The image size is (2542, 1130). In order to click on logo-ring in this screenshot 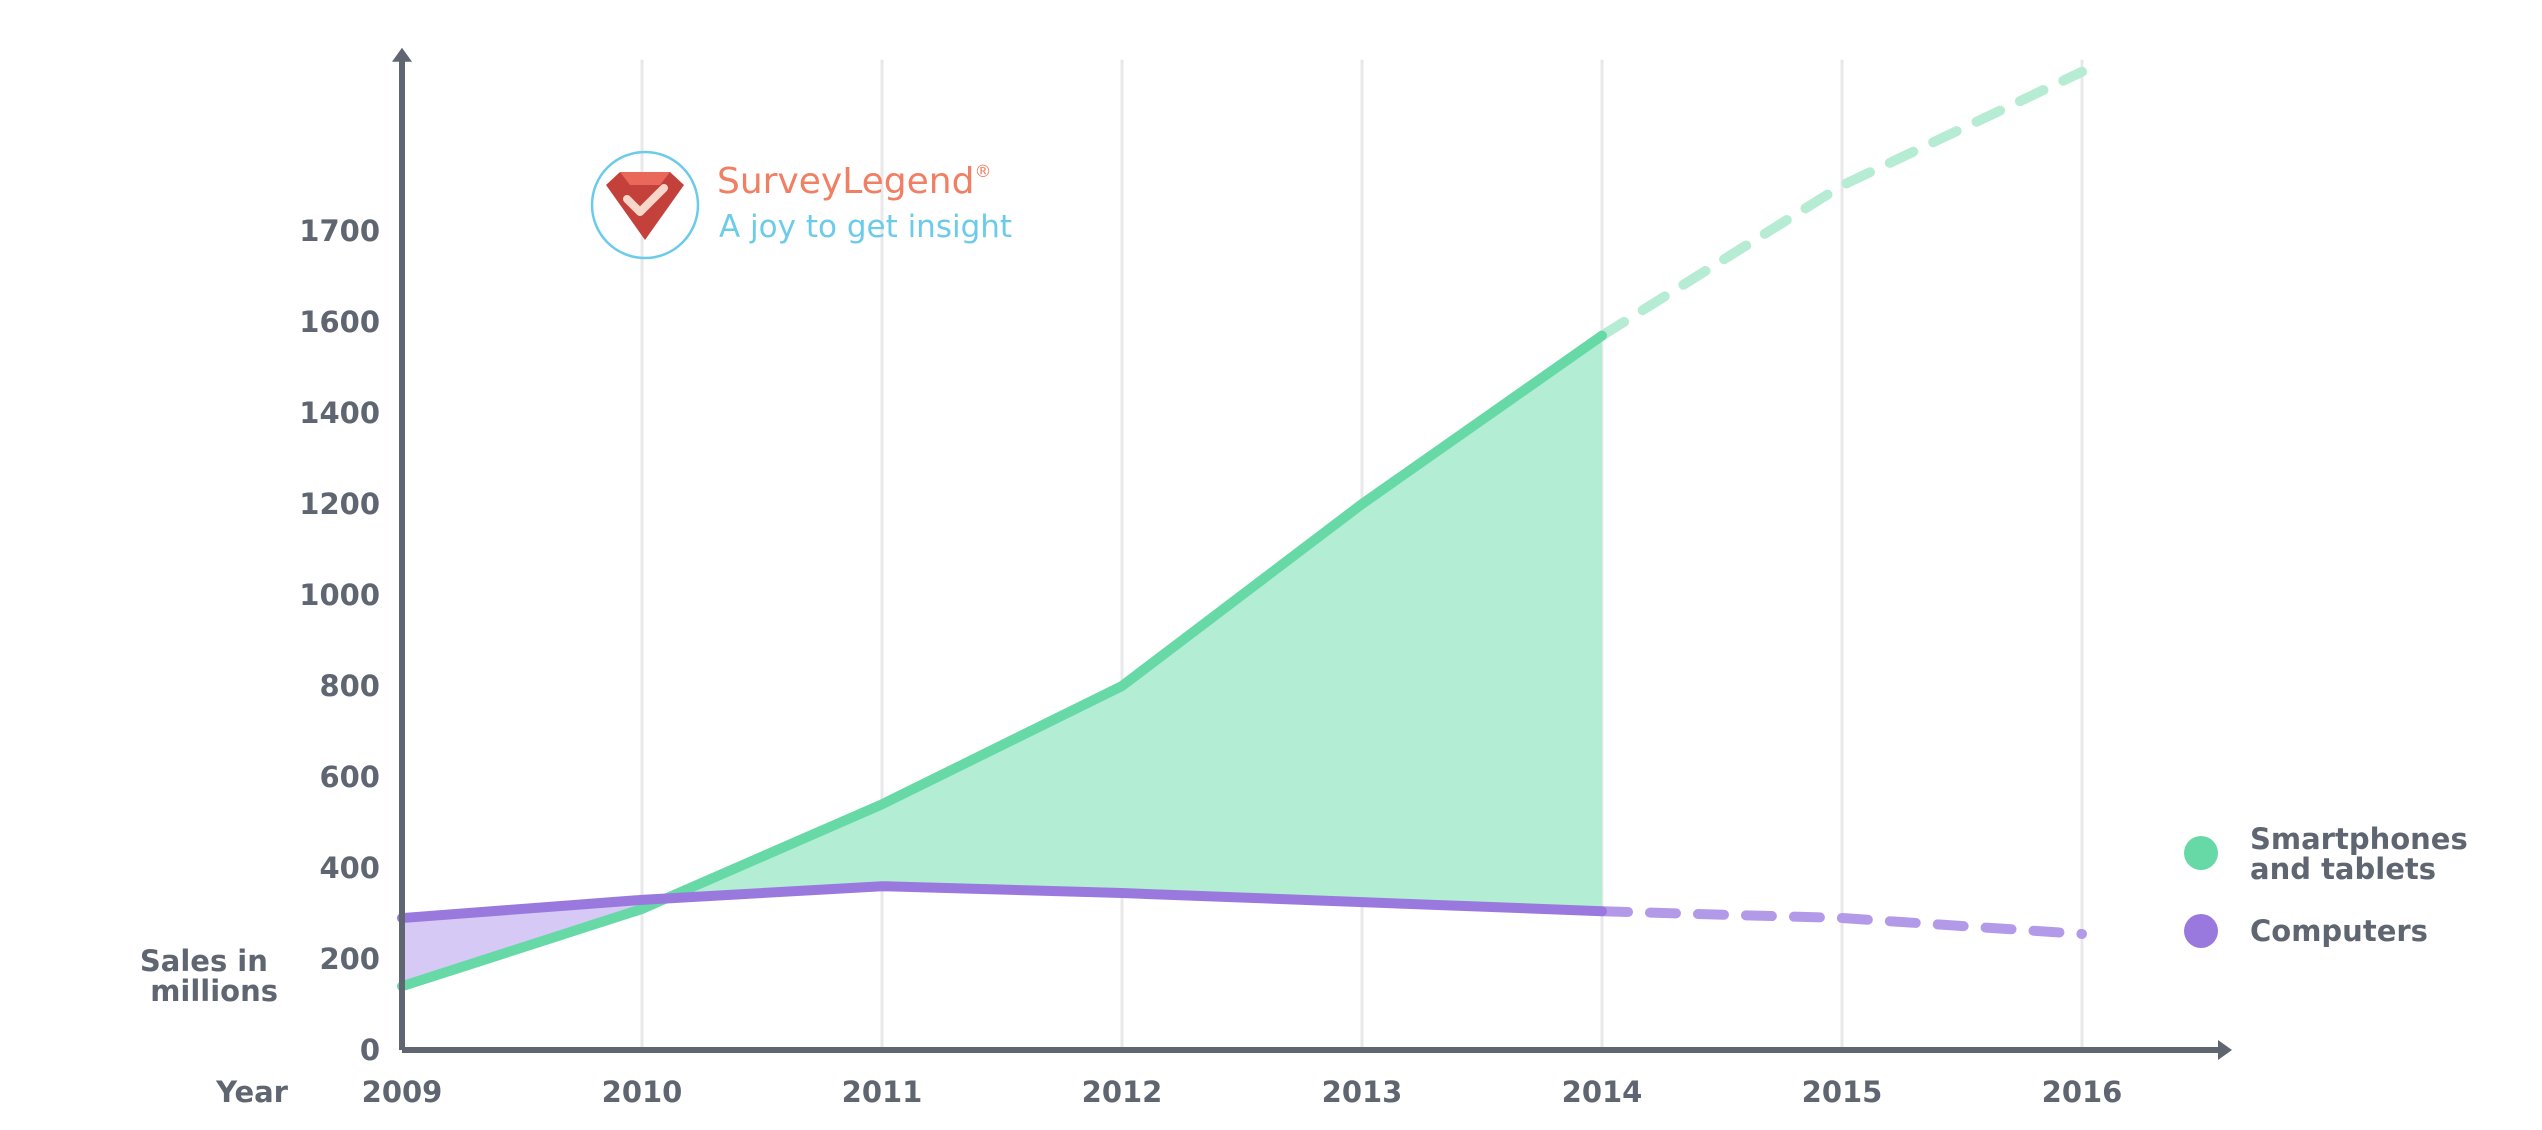, I will do `click(645, 205)`.